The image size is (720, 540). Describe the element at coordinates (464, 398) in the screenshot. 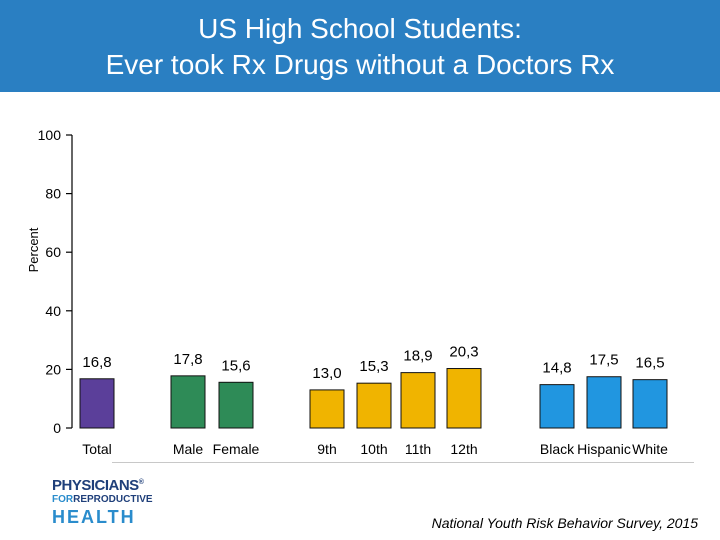

I see `bar-12th` at that location.